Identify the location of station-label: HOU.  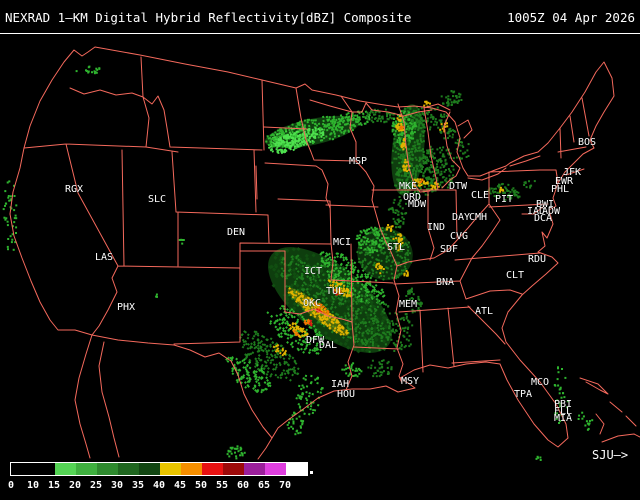
(346, 394).